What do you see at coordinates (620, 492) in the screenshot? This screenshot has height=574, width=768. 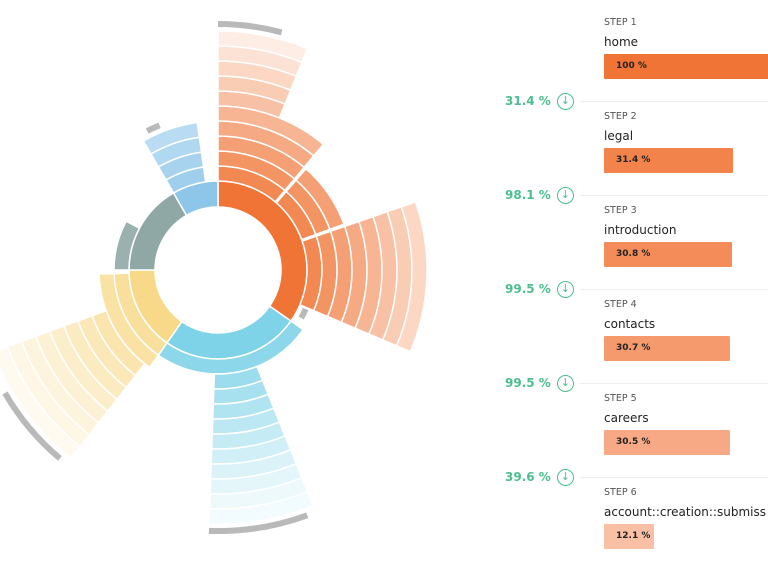 I see `step-label: STEP 6` at bounding box center [620, 492].